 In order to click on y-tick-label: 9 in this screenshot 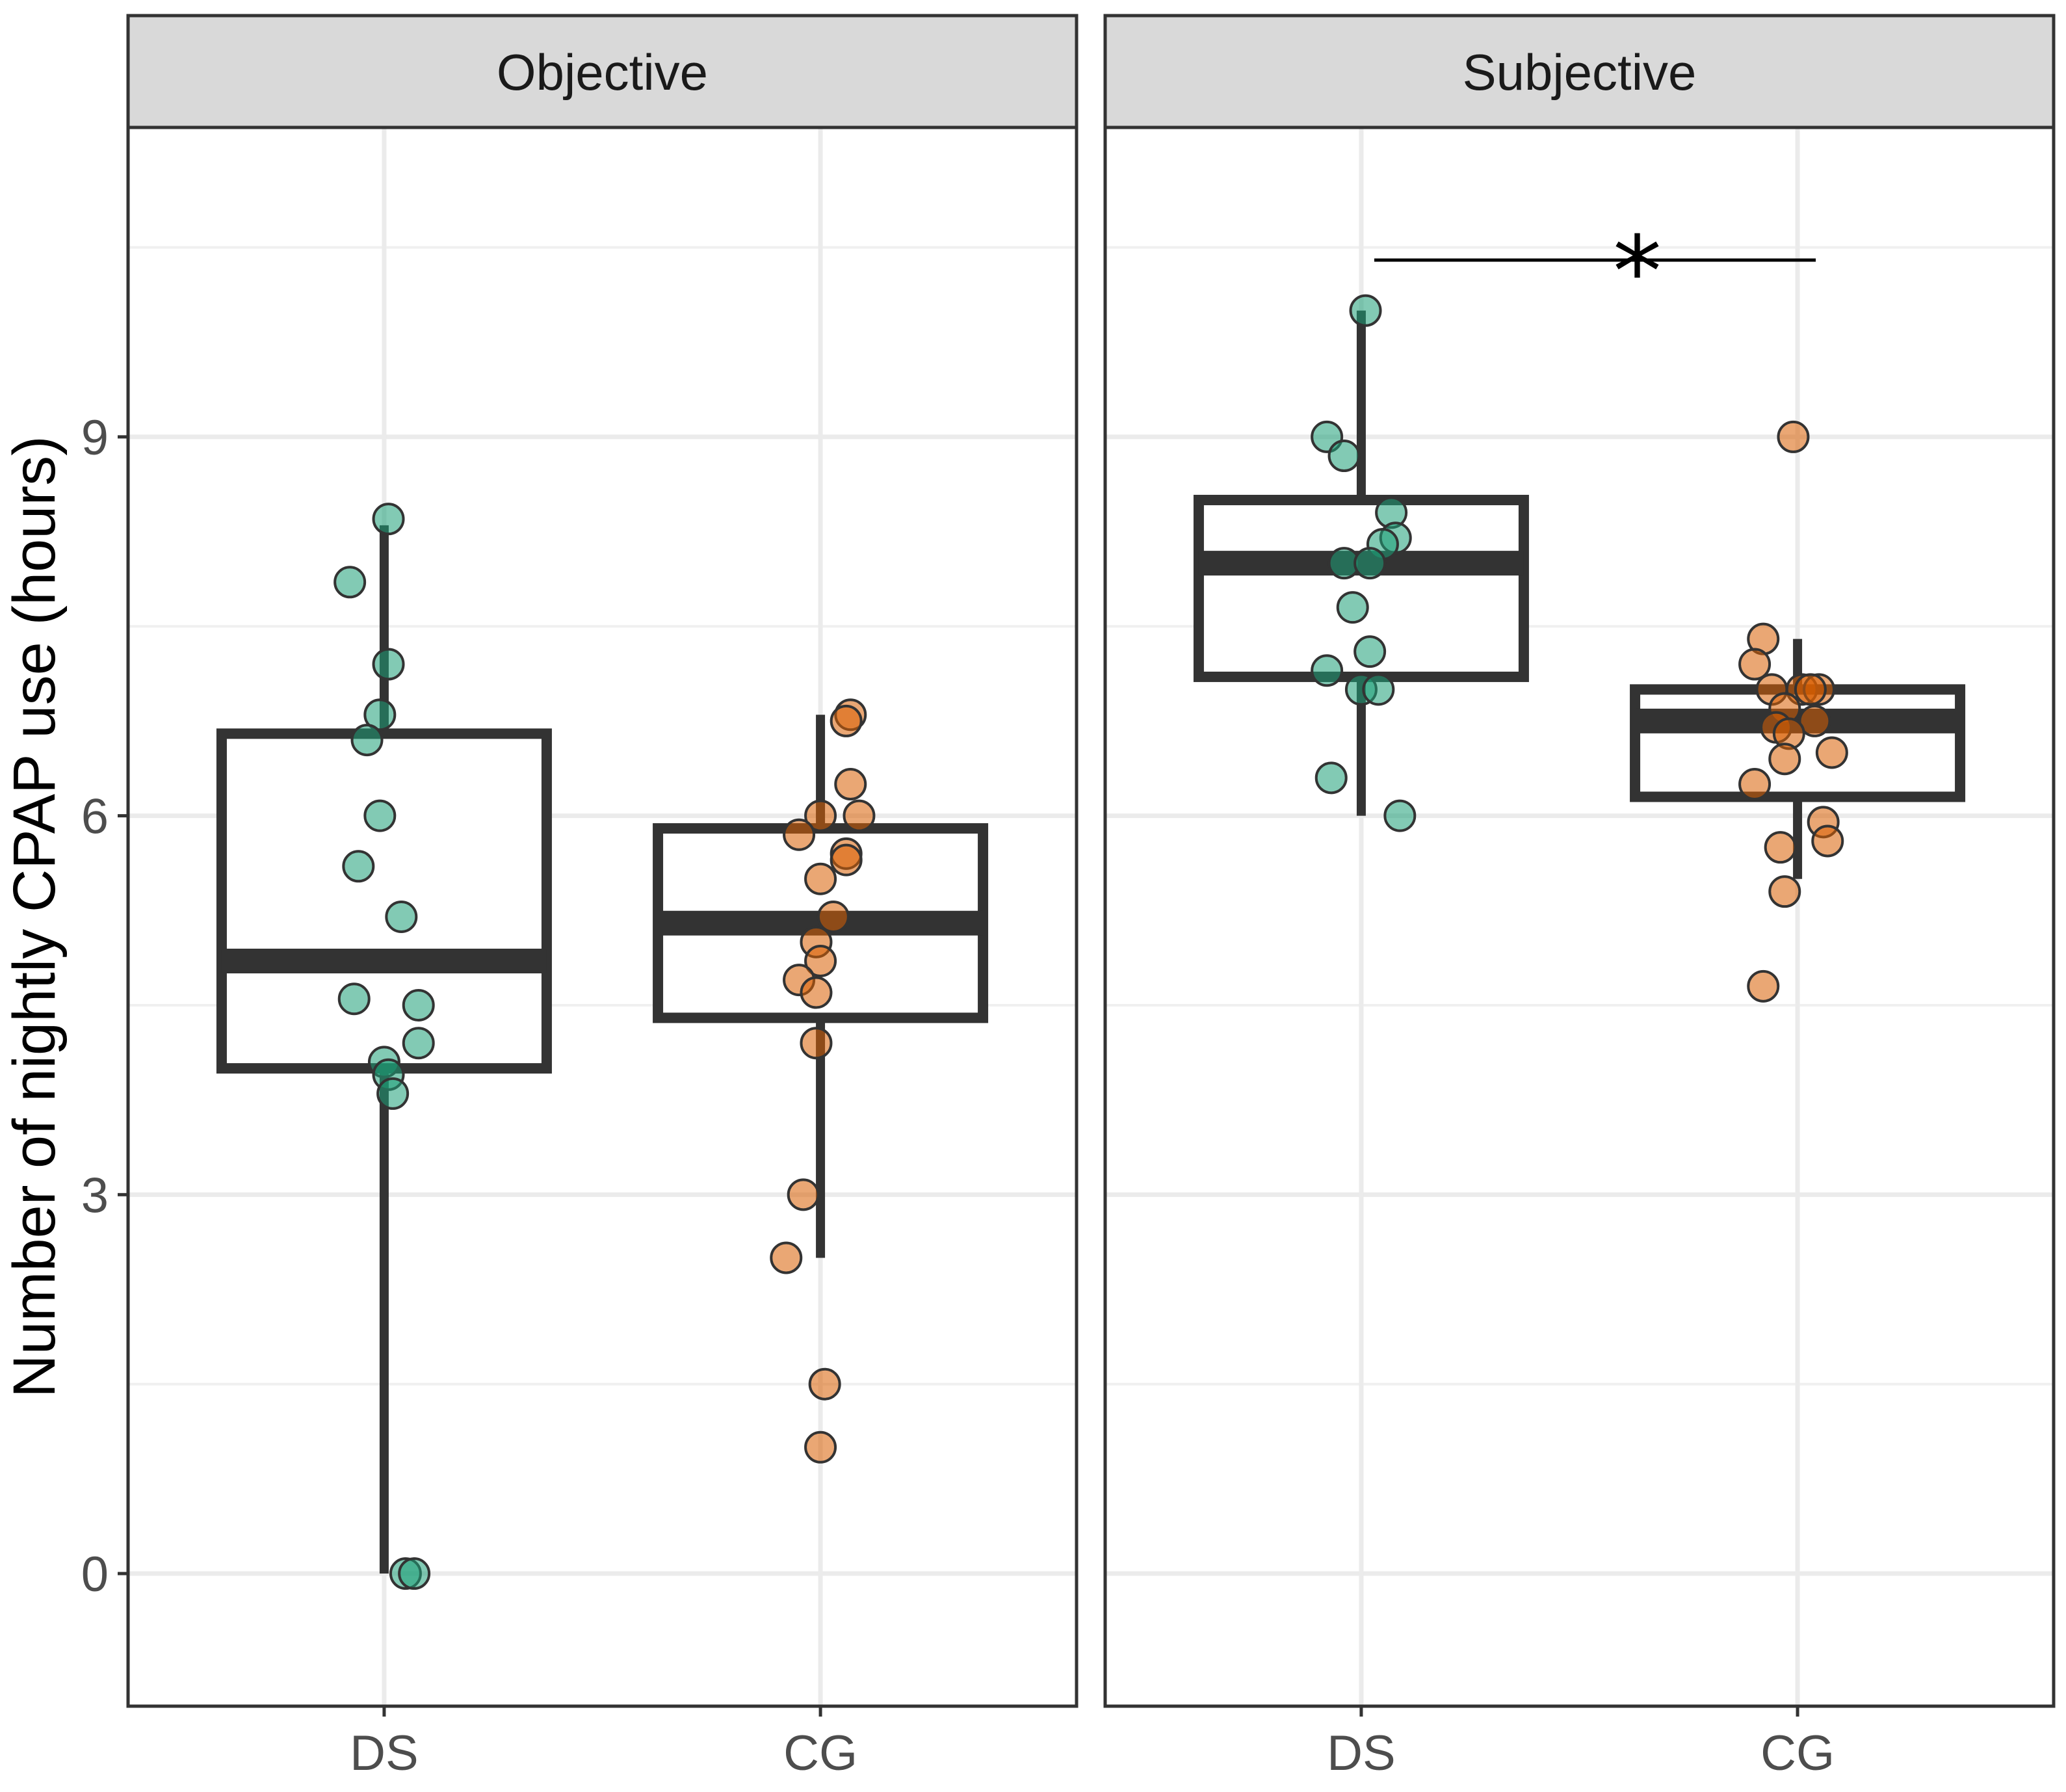, I will do `click(95, 438)`.